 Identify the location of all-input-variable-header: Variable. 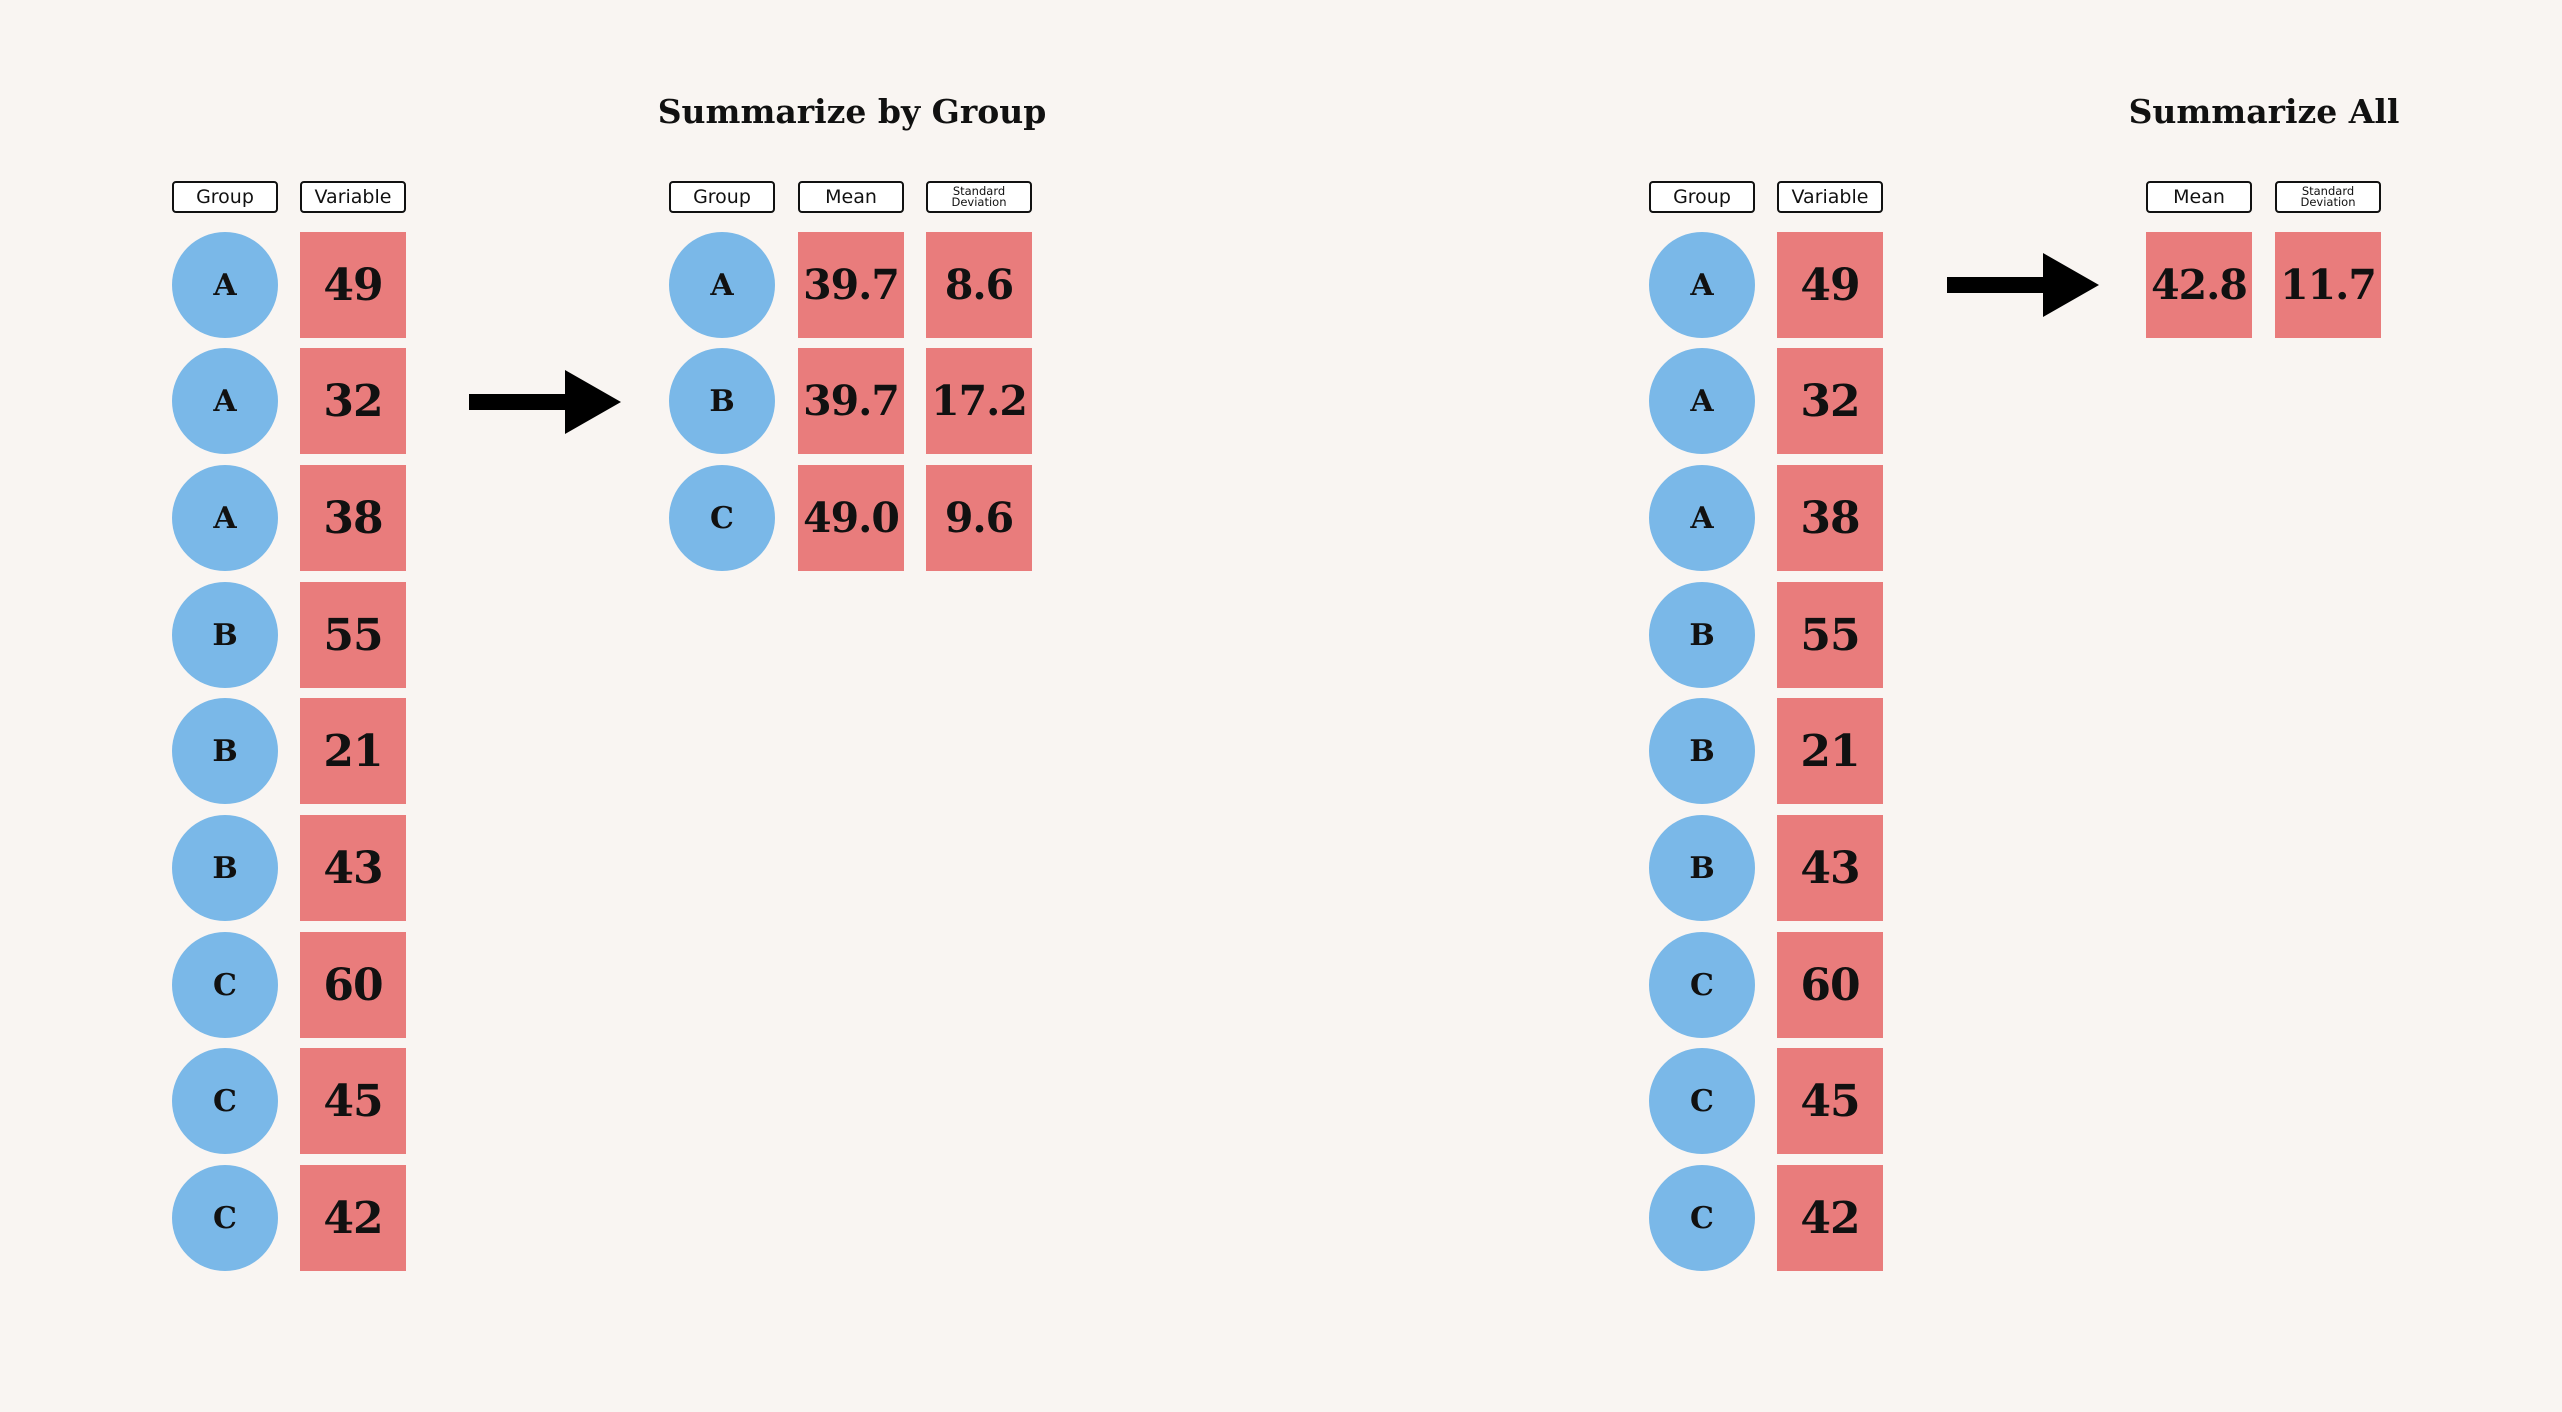
(1830, 197).